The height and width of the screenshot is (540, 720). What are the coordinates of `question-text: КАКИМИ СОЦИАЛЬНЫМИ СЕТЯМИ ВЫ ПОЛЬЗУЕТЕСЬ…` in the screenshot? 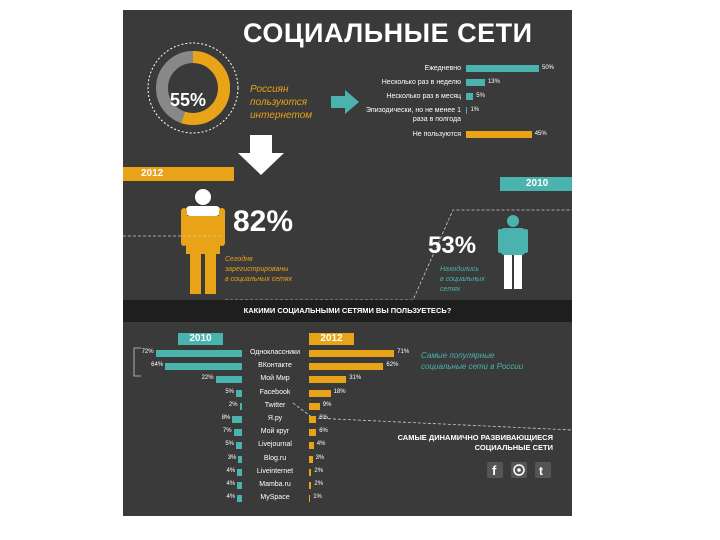 It's located at (347, 310).